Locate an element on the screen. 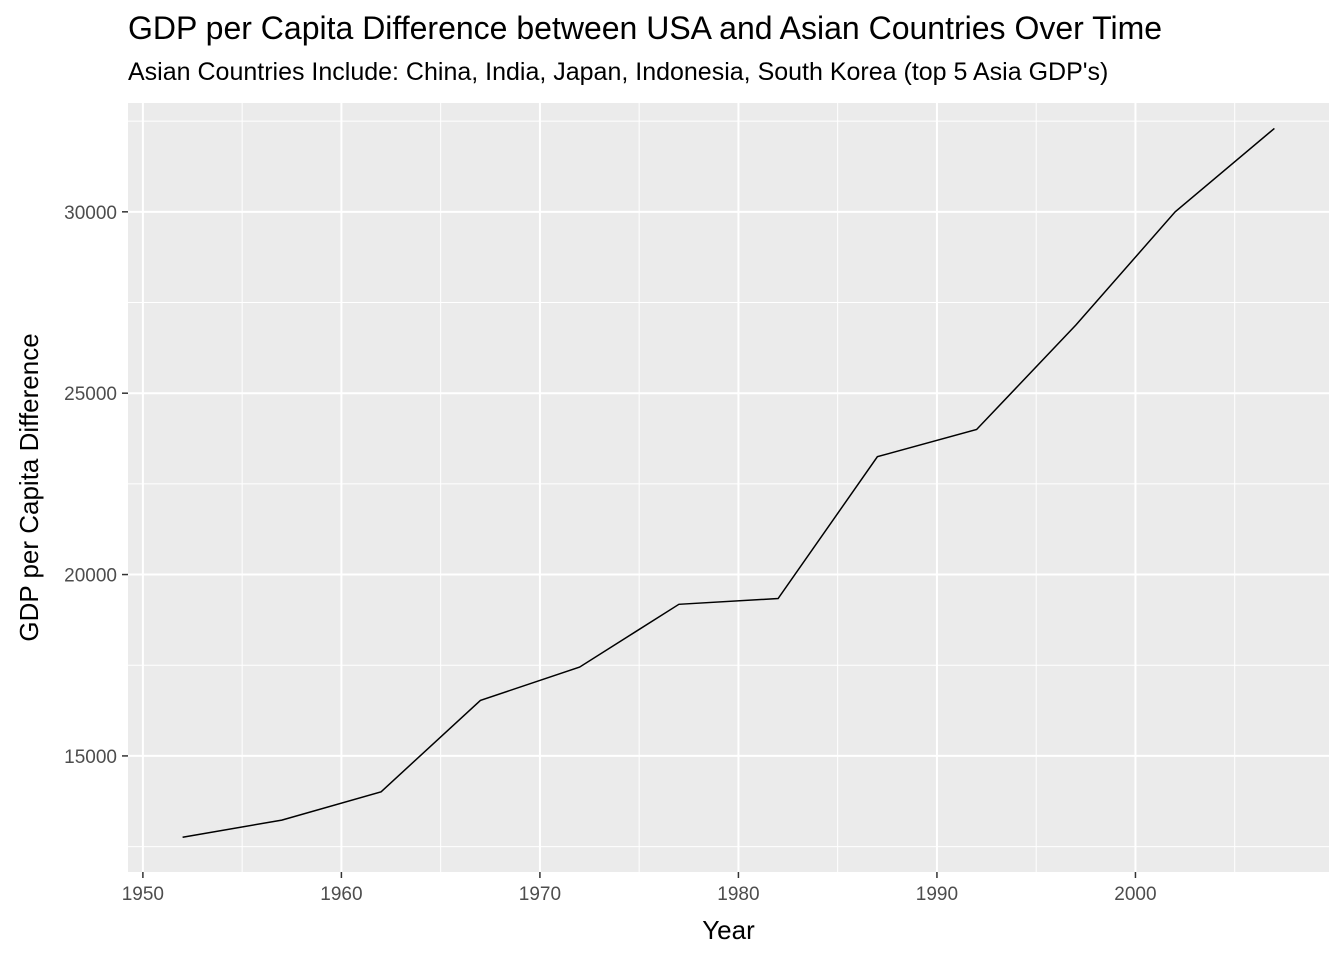  y-axis: 15000 20000 25000 30000 is located at coordinates (96, 485).